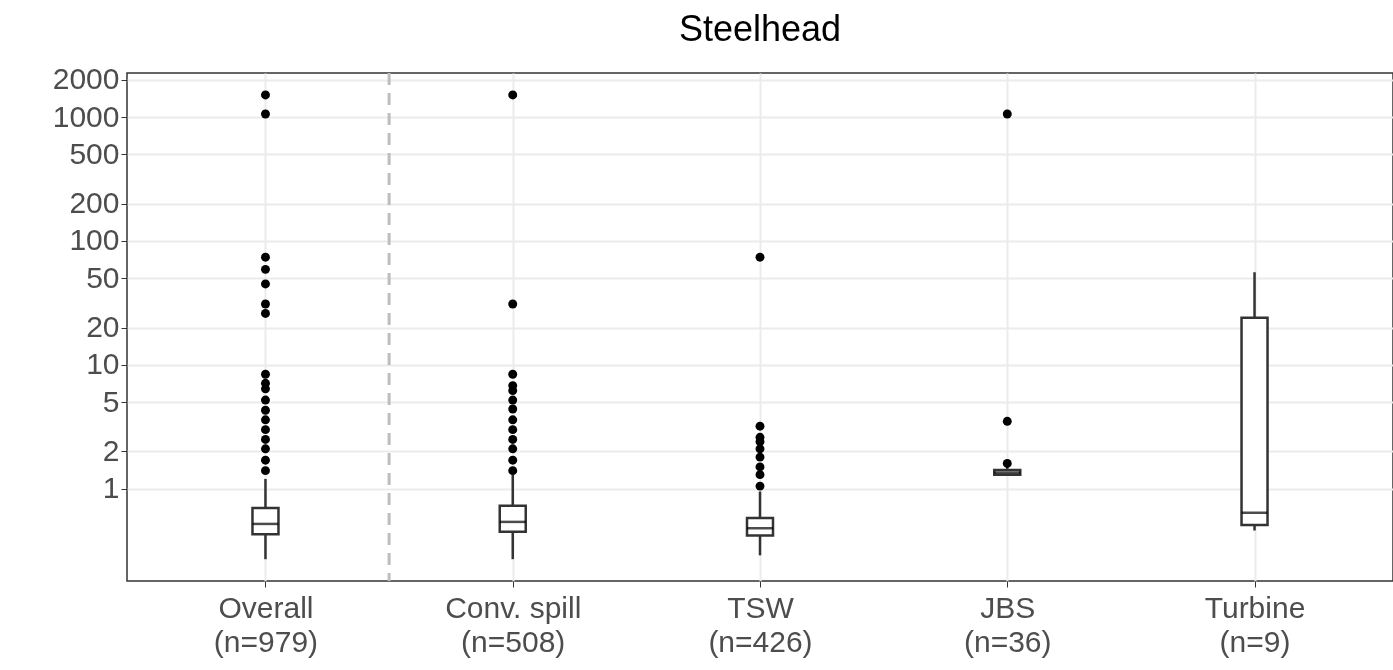  What do you see at coordinates (760, 624) in the screenshot?
I see `x-tick-label: TSW (n=426)` at bounding box center [760, 624].